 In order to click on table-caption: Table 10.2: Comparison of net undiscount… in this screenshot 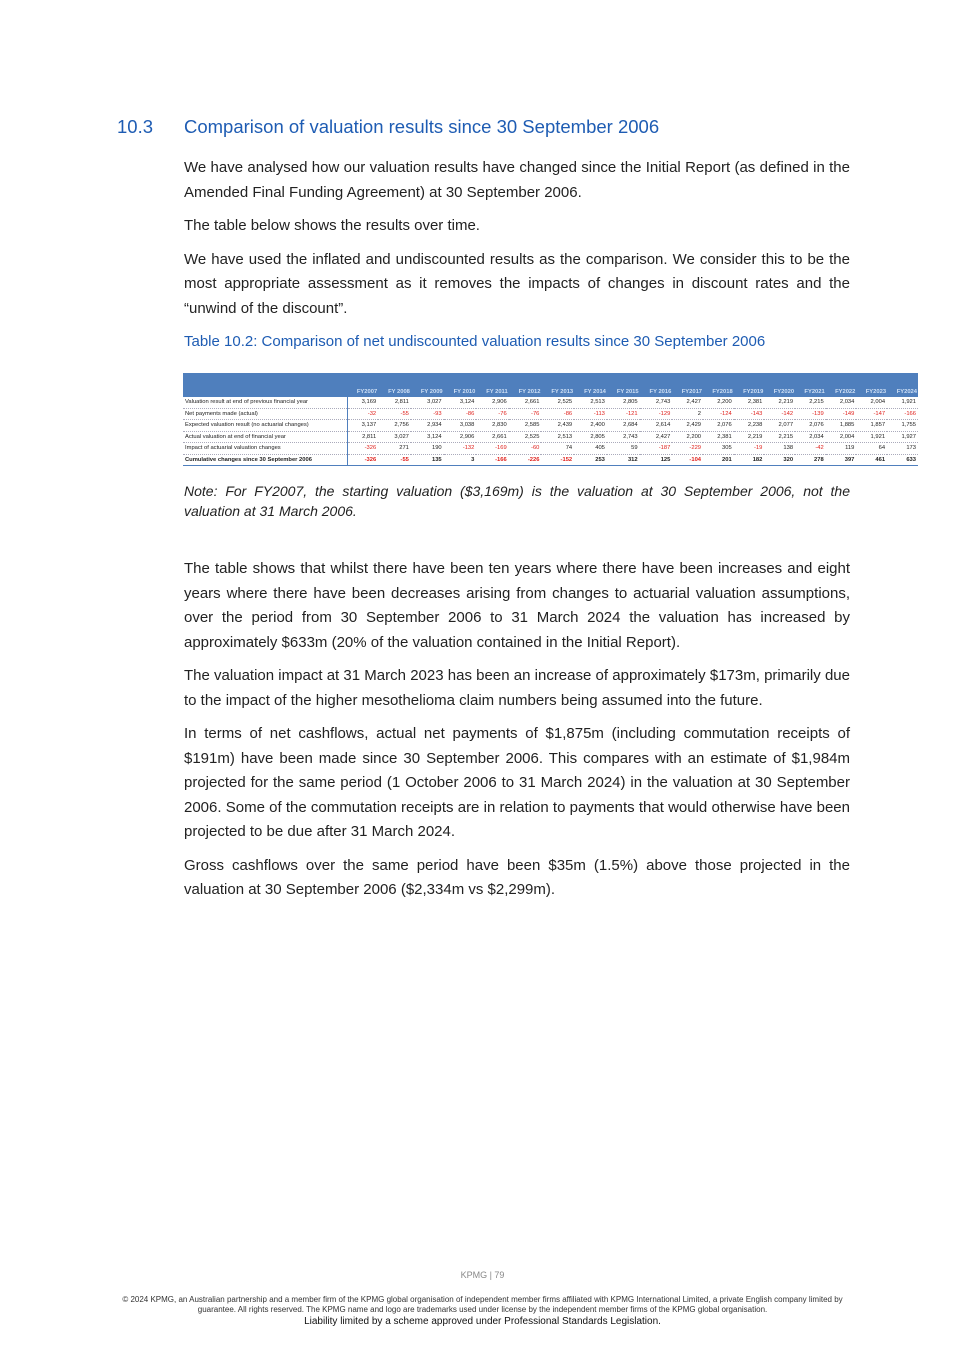, I will do `click(475, 341)`.